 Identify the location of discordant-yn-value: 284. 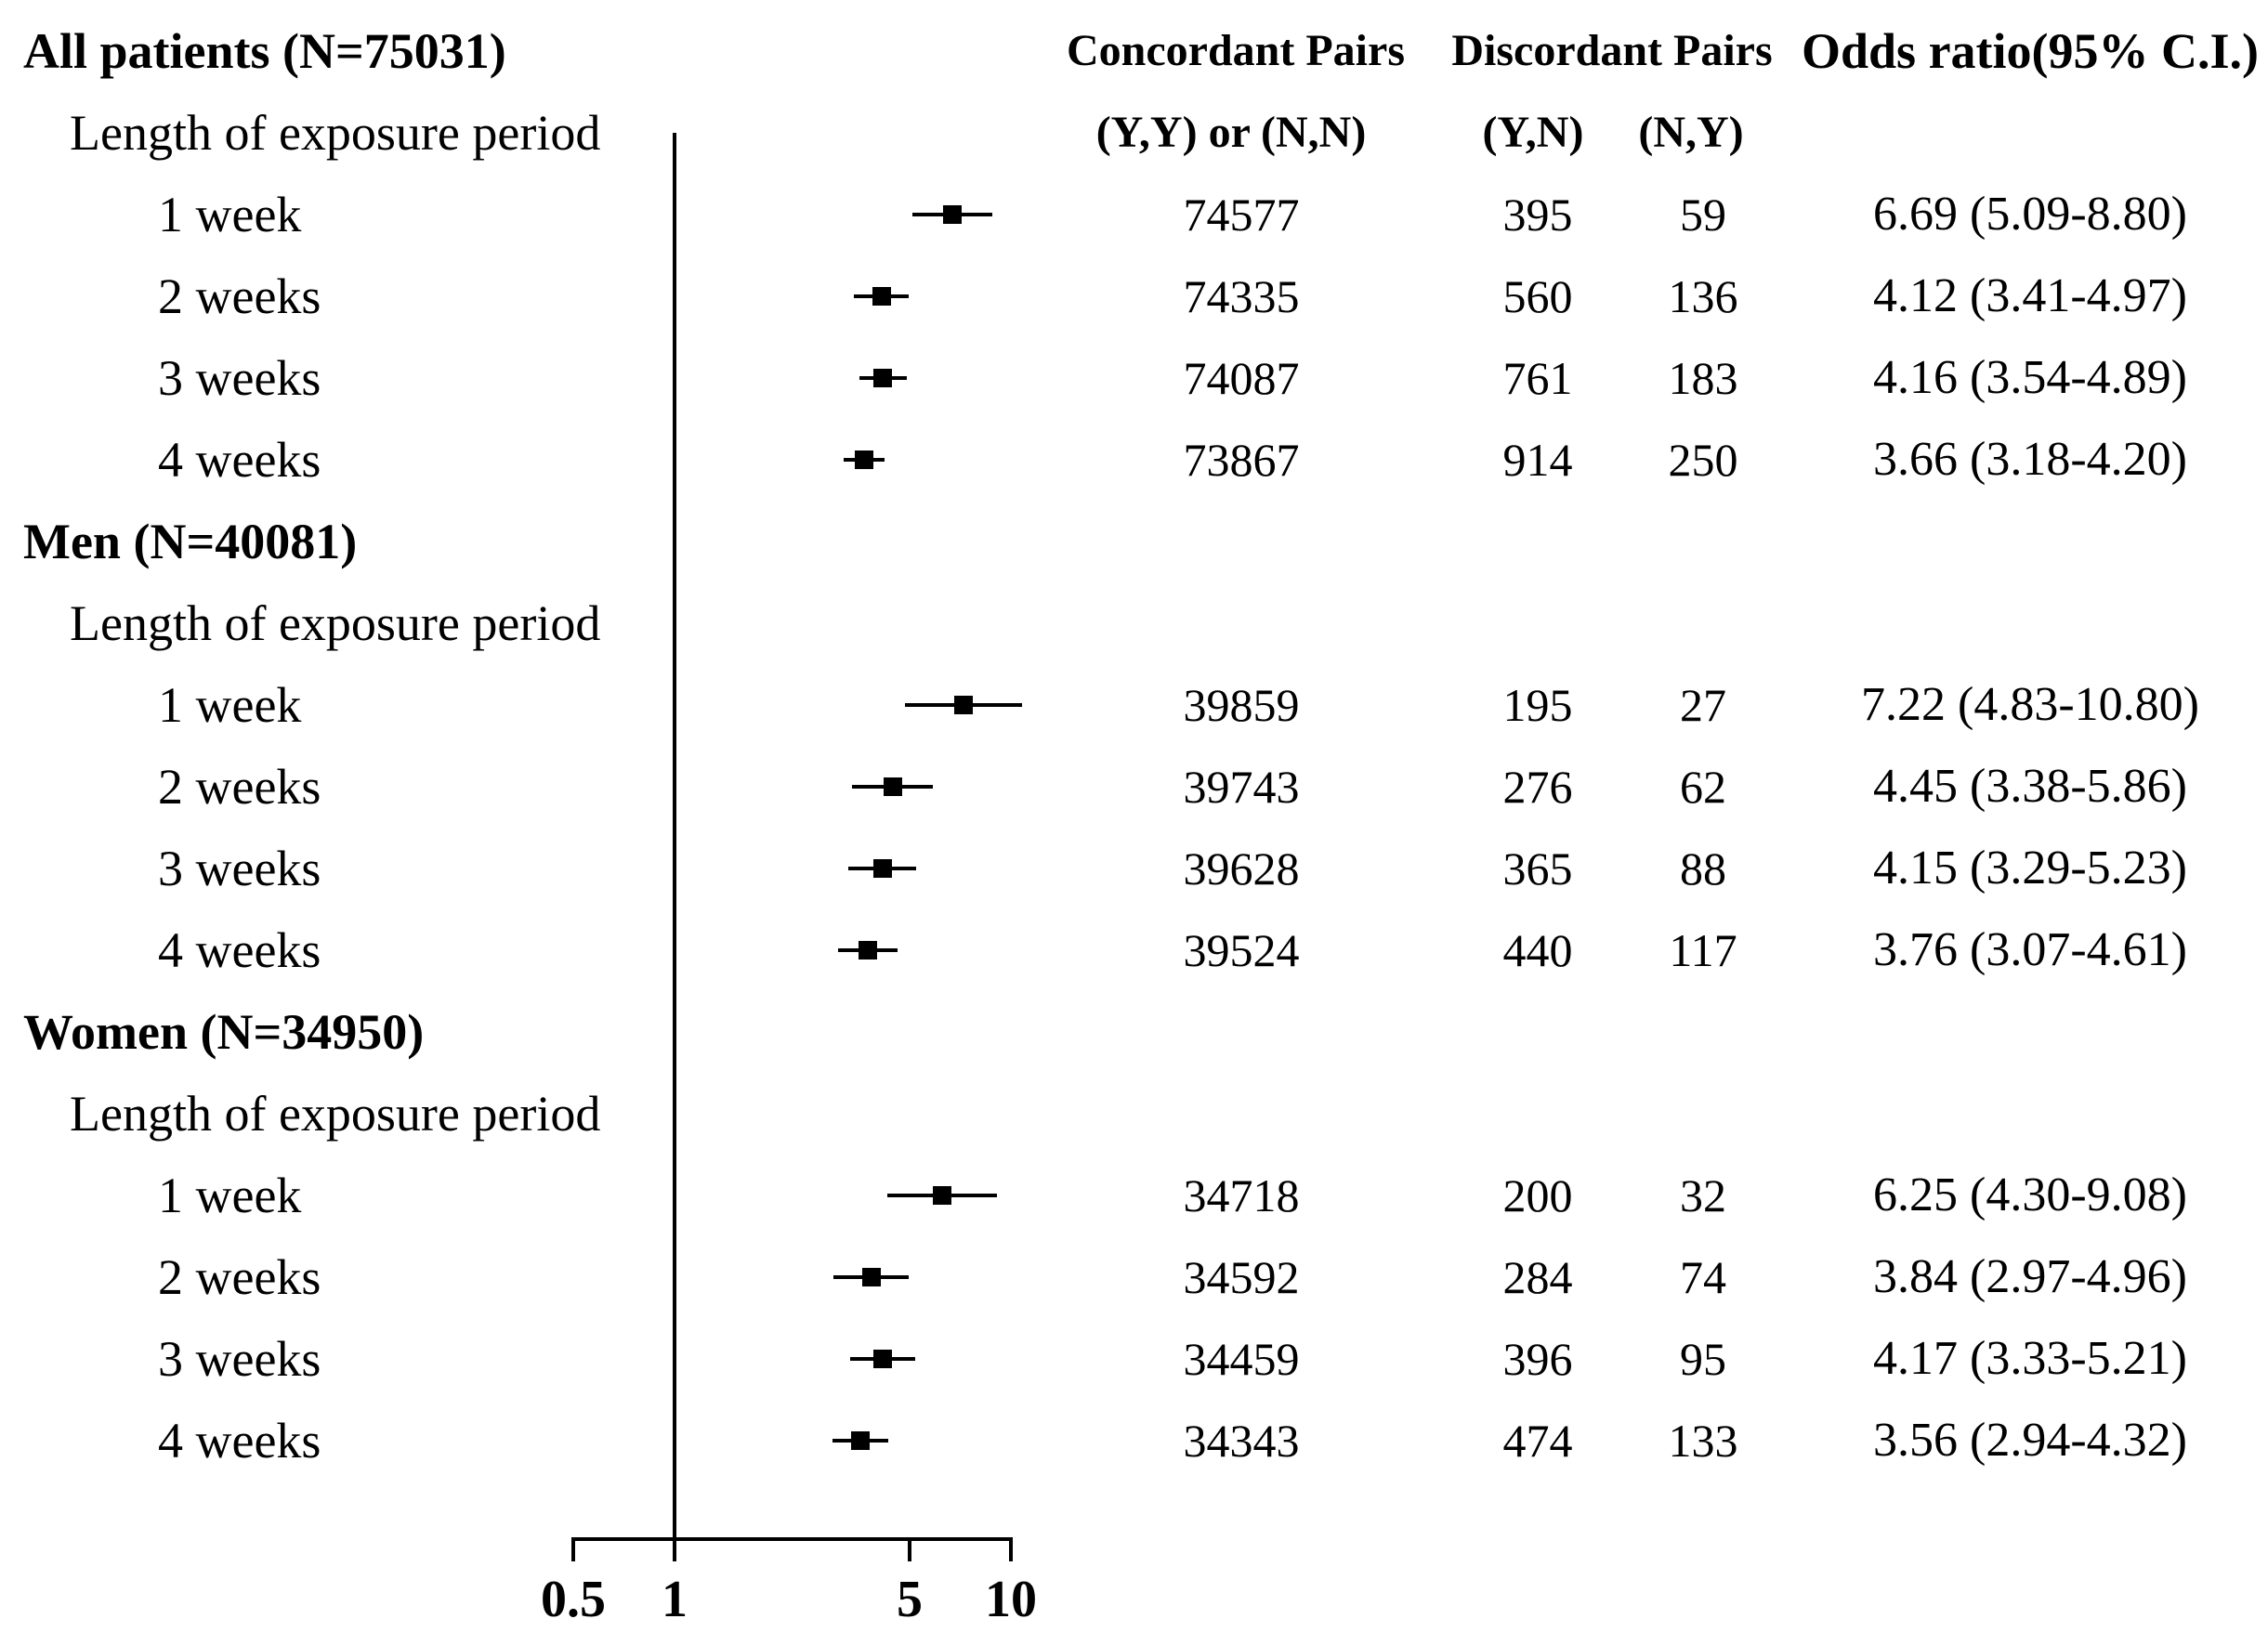
(1537, 1277).